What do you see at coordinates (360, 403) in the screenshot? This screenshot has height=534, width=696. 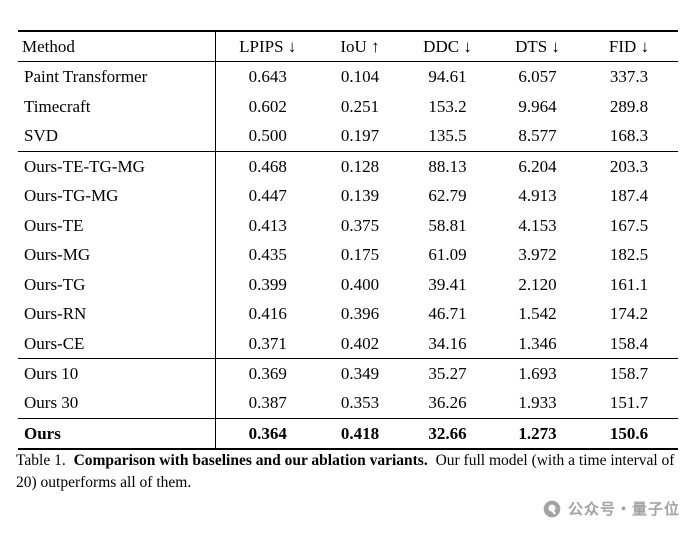 I see `value-cell: 0.353` at bounding box center [360, 403].